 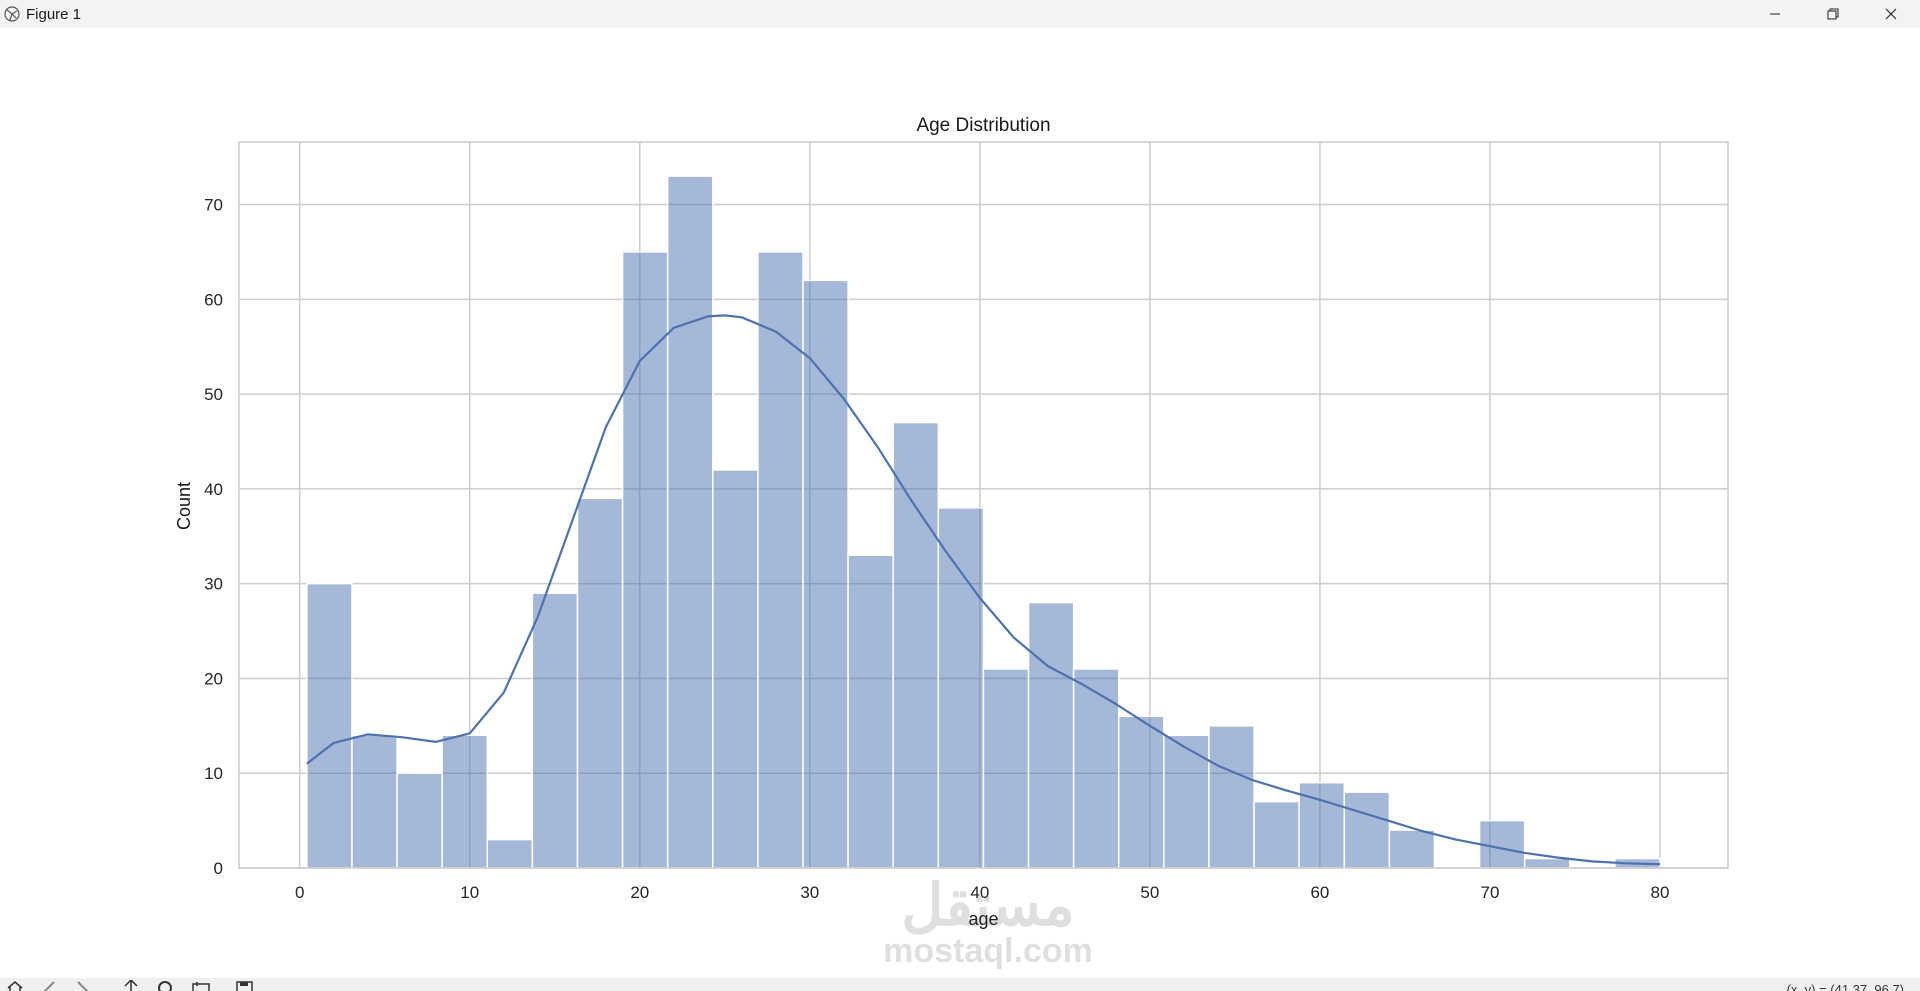 What do you see at coordinates (1660, 892) in the screenshot?
I see `x-tick-label: 80` at bounding box center [1660, 892].